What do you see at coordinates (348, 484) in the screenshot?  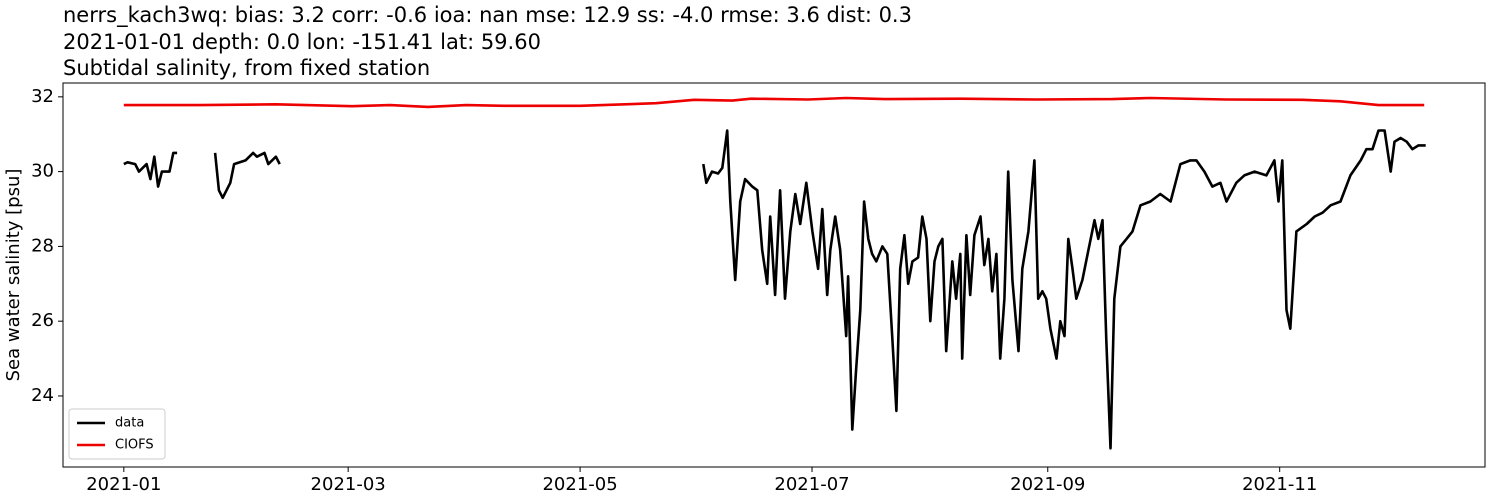 I see `x-tick-label: 2021-03` at bounding box center [348, 484].